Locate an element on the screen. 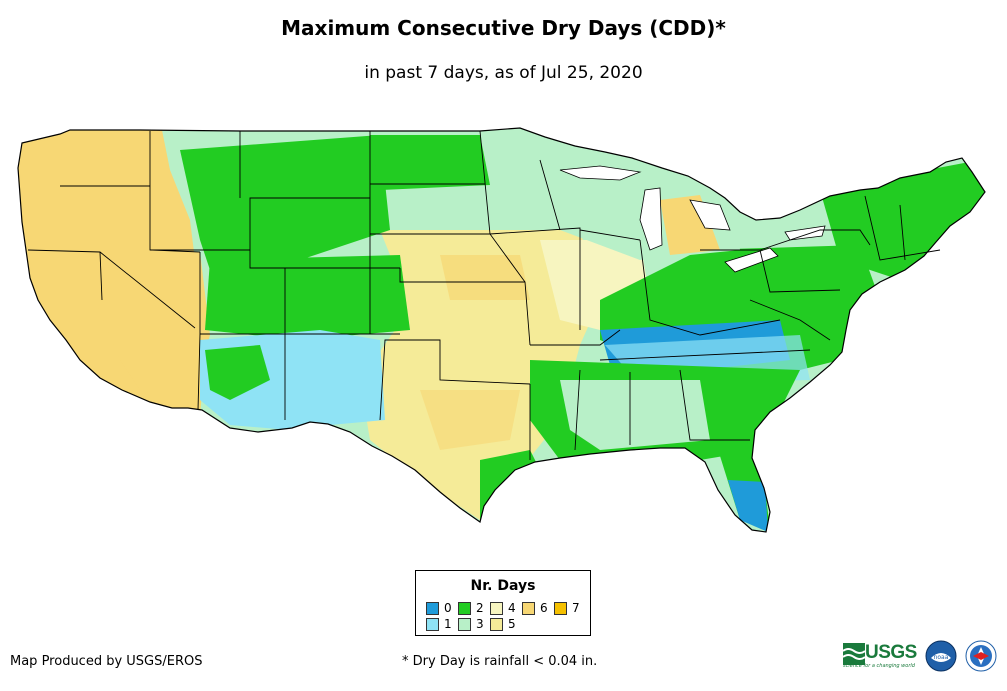  legend-label: 3 is located at coordinates (480, 624).